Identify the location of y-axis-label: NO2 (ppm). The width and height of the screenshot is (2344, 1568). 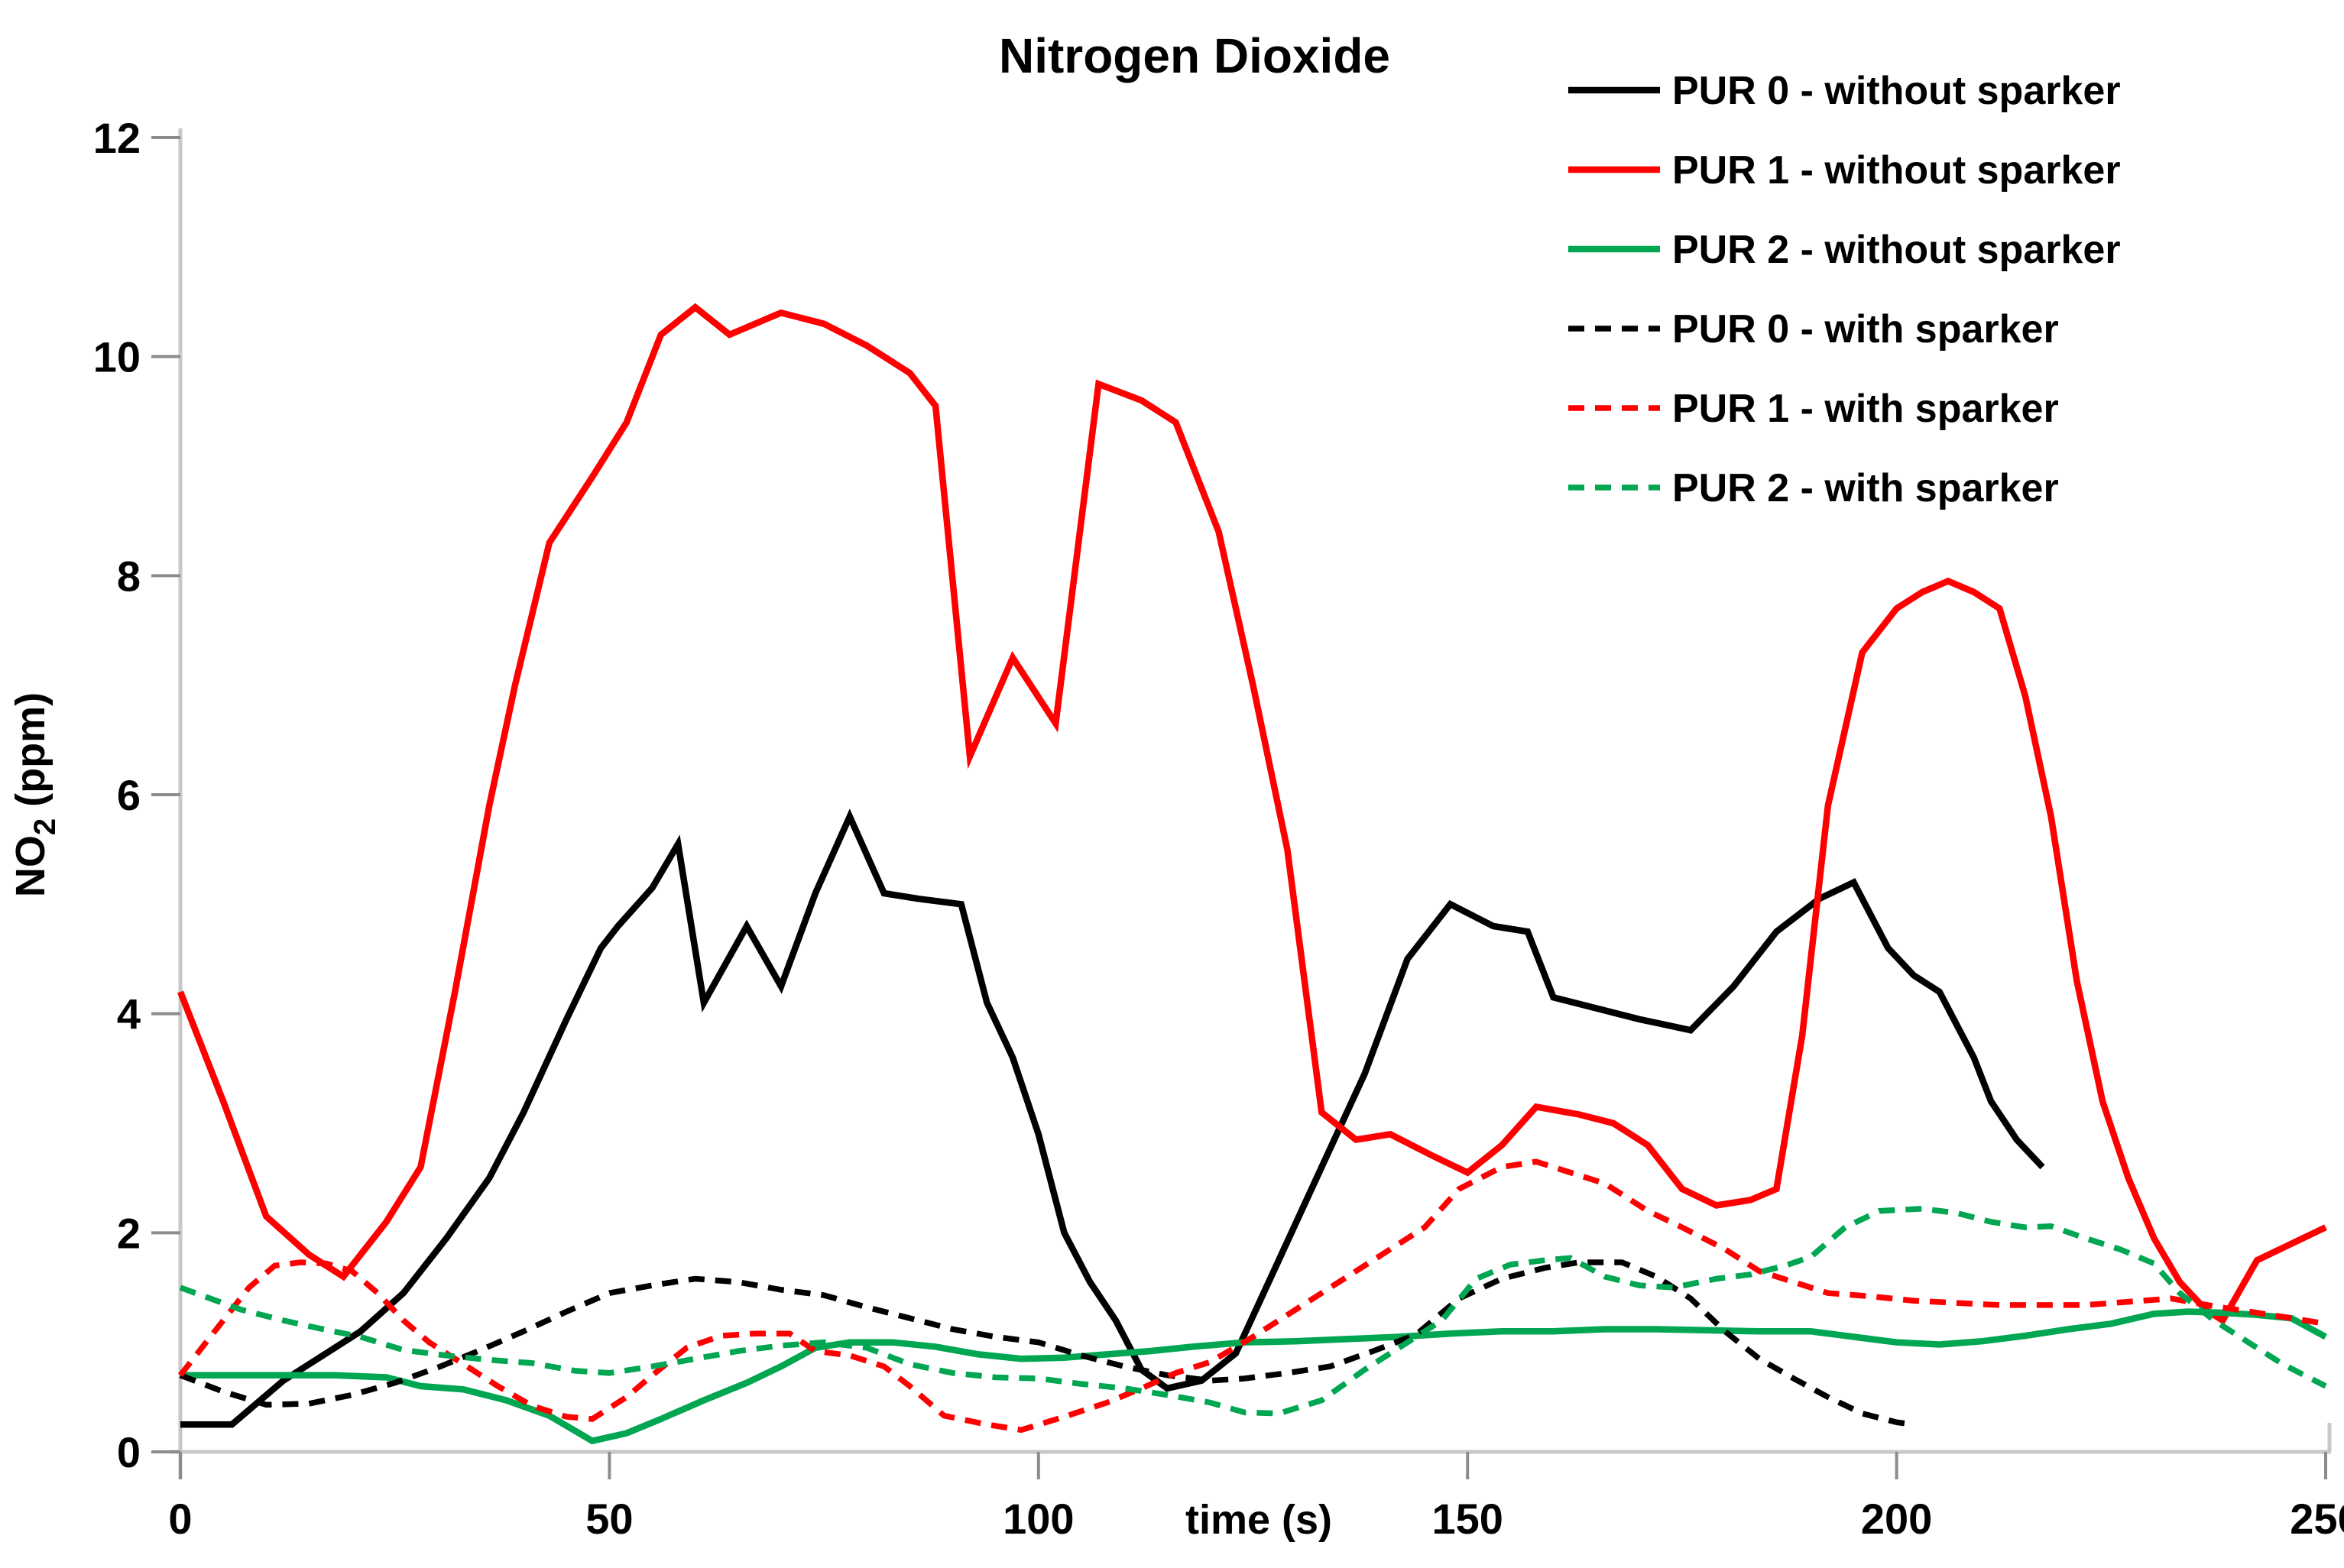
(35, 794).